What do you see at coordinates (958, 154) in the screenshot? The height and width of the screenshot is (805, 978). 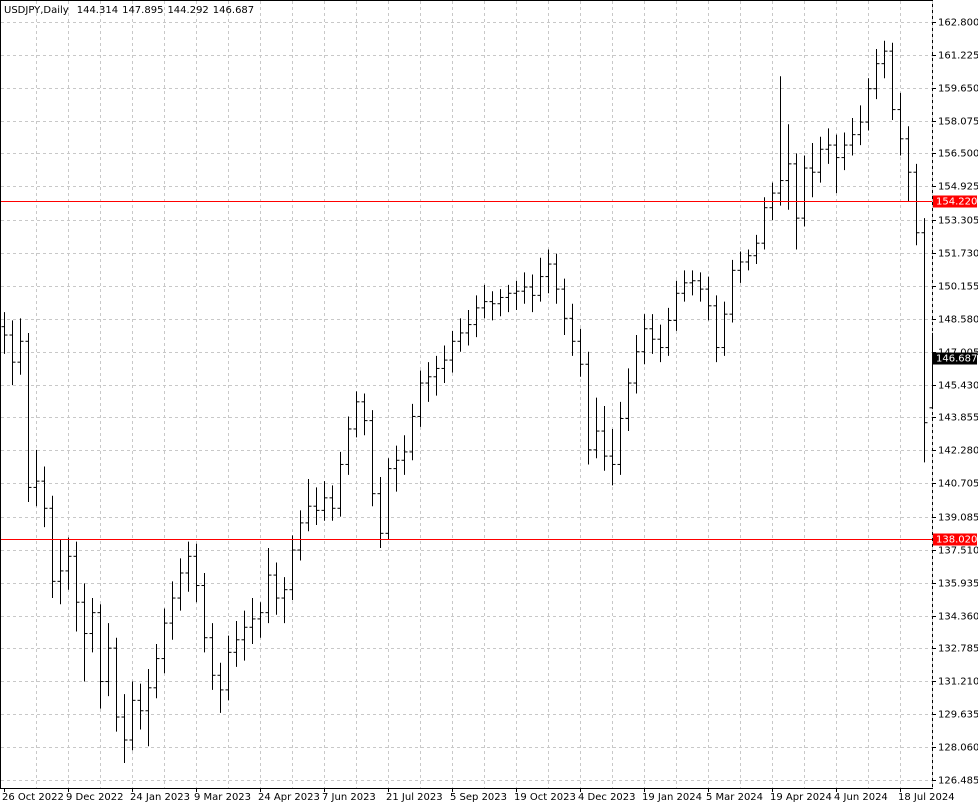 I see `y-tick-label: 156.500` at bounding box center [958, 154].